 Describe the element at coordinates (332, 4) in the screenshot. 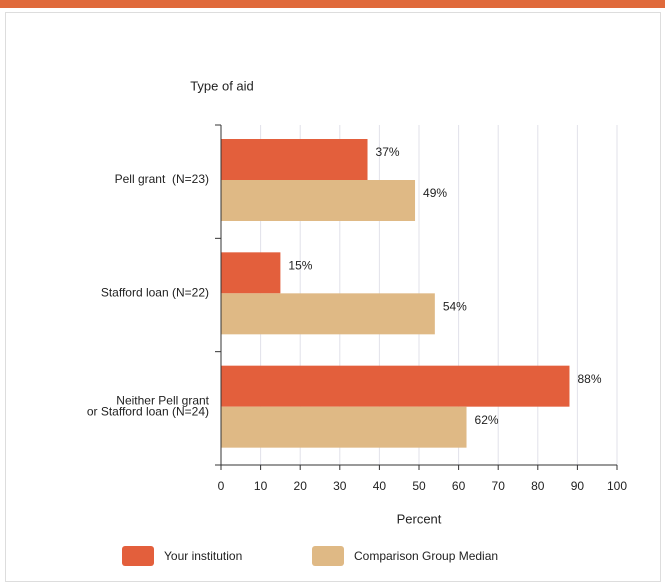

I see `top-band` at that location.